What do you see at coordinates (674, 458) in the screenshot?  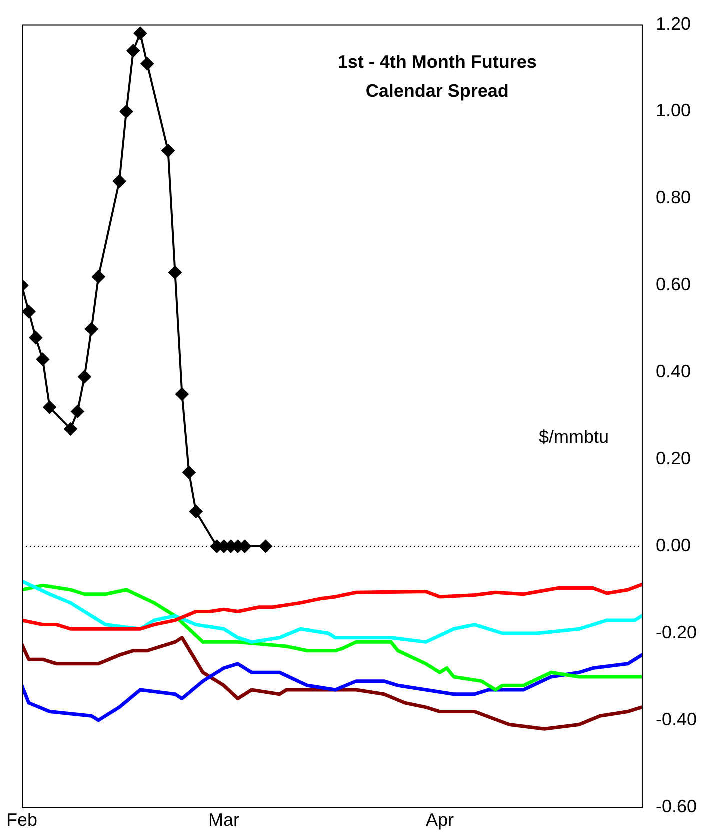 I see `y-tick-label: 0.20` at bounding box center [674, 458].